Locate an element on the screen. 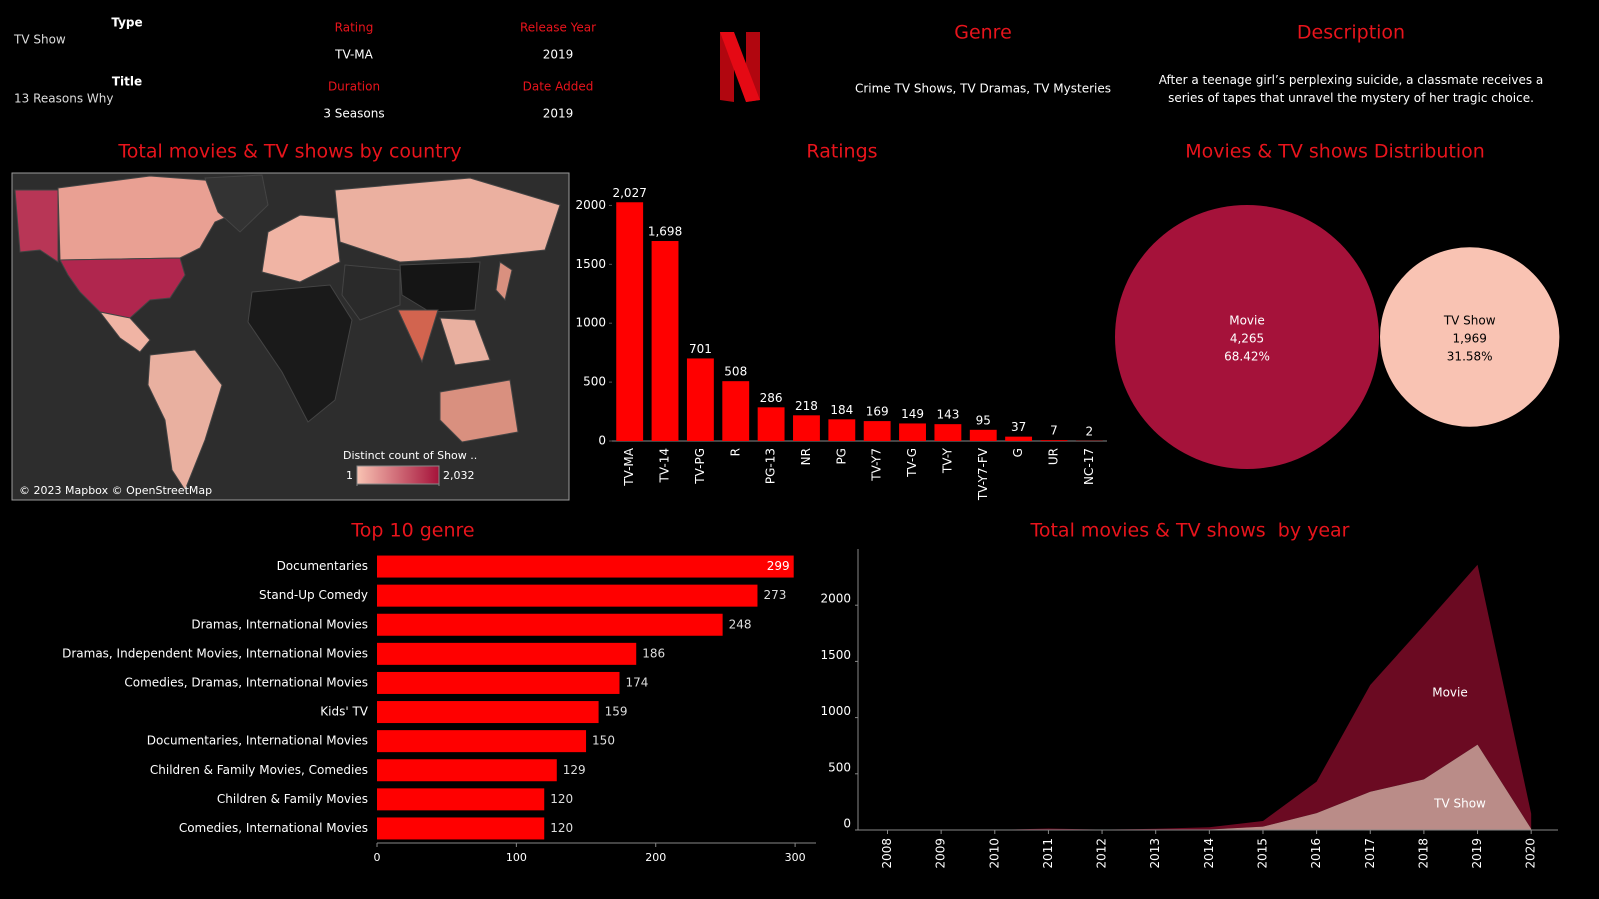 This screenshot has width=1599, height=899. value-label: 150 is located at coordinates (603, 741).